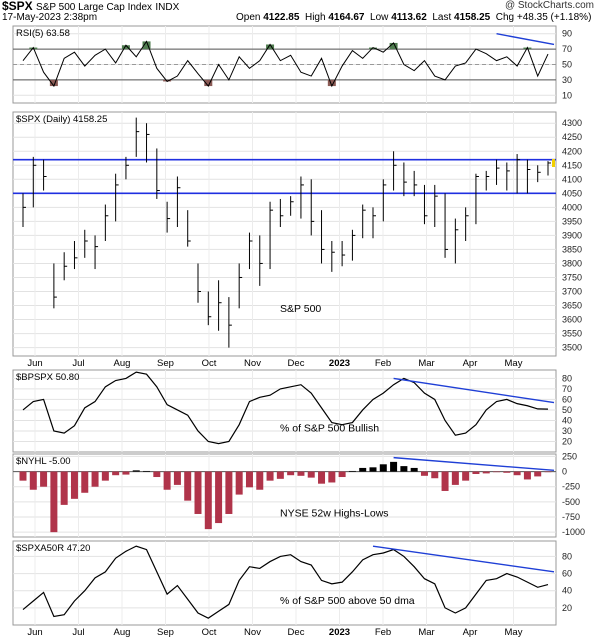 Image resolution: width=598 pixels, height=639 pixels. What do you see at coordinates (571, 517) in the screenshot?
I see `y-tick-label: -750` at bounding box center [571, 517].